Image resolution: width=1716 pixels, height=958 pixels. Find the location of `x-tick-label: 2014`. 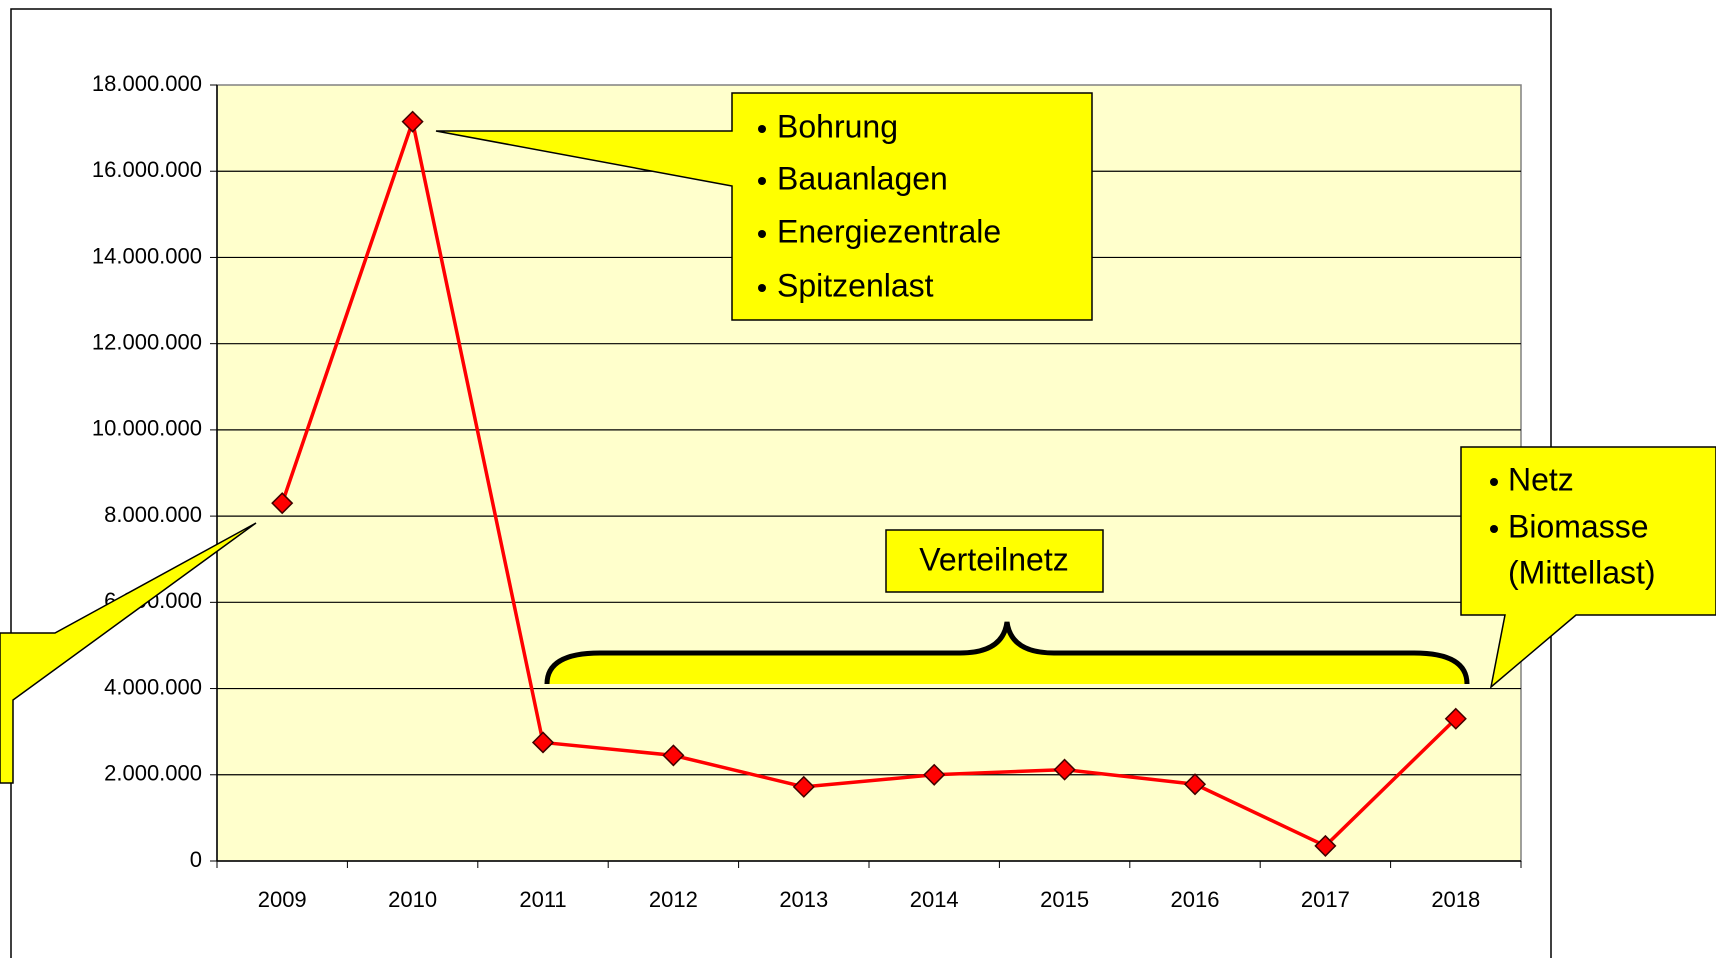

x-tick-label: 2014 is located at coordinates (934, 899).